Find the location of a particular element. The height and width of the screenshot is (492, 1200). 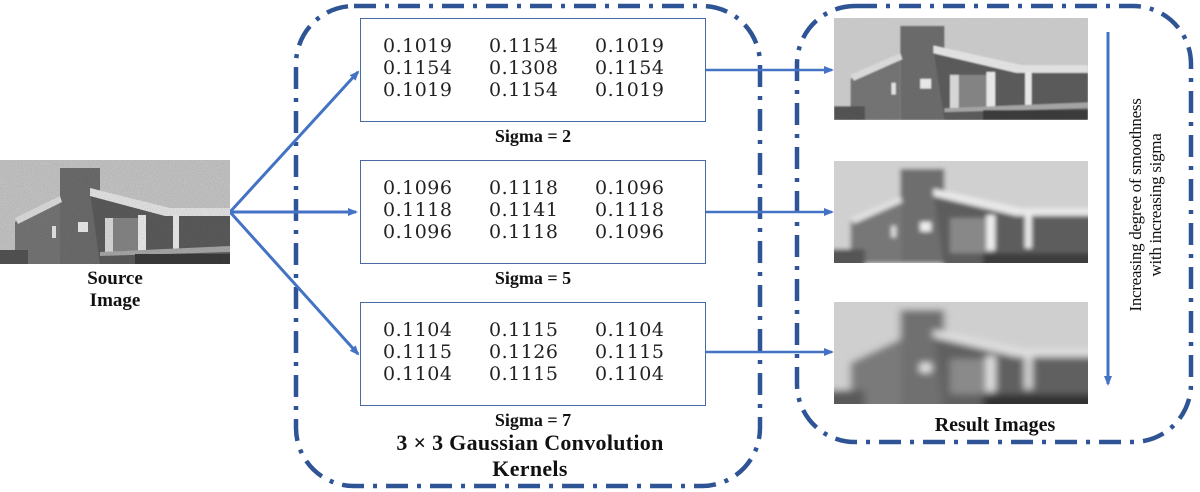

sigma-label-5: Sigma = 5 is located at coordinates (533, 278).